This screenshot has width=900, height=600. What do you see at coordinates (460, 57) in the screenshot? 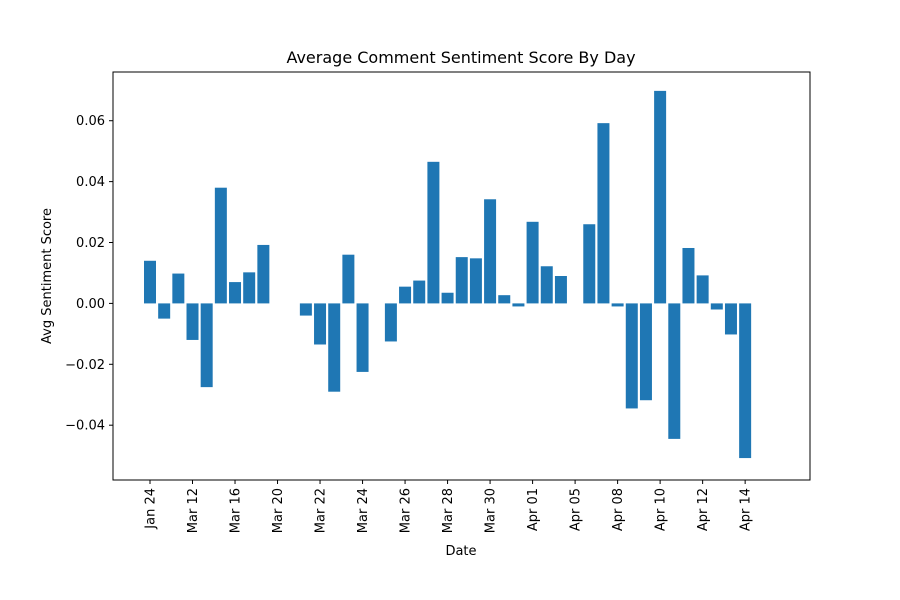
I see `chart-title: Average Comment Sentiment Score By Day` at bounding box center [460, 57].